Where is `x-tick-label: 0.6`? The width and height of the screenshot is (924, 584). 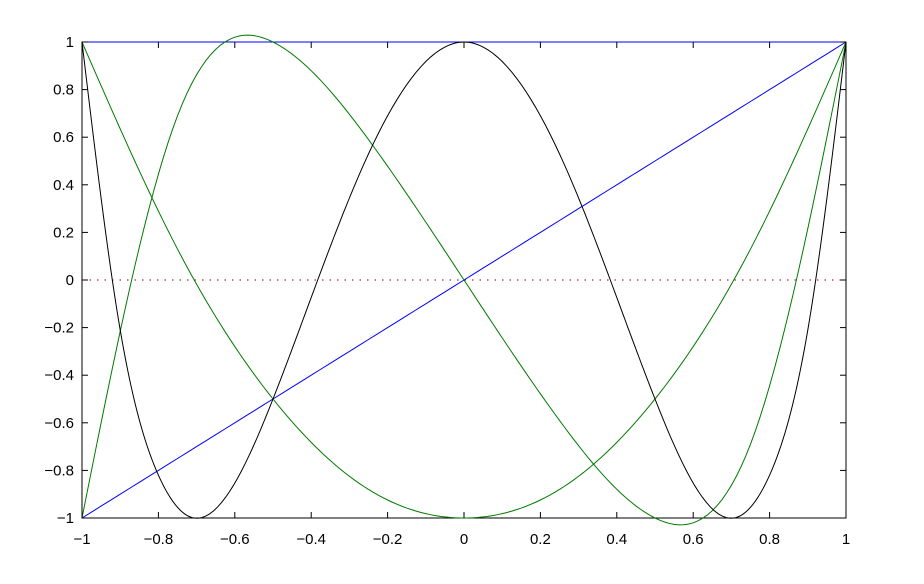
x-tick-label: 0.6 is located at coordinates (693, 539).